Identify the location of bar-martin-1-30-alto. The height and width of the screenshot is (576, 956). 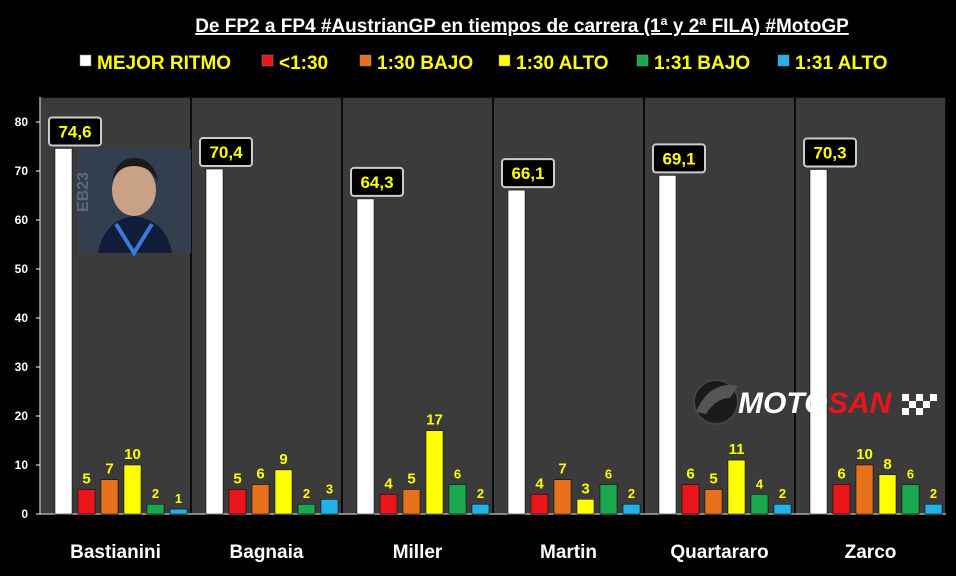
(585, 507).